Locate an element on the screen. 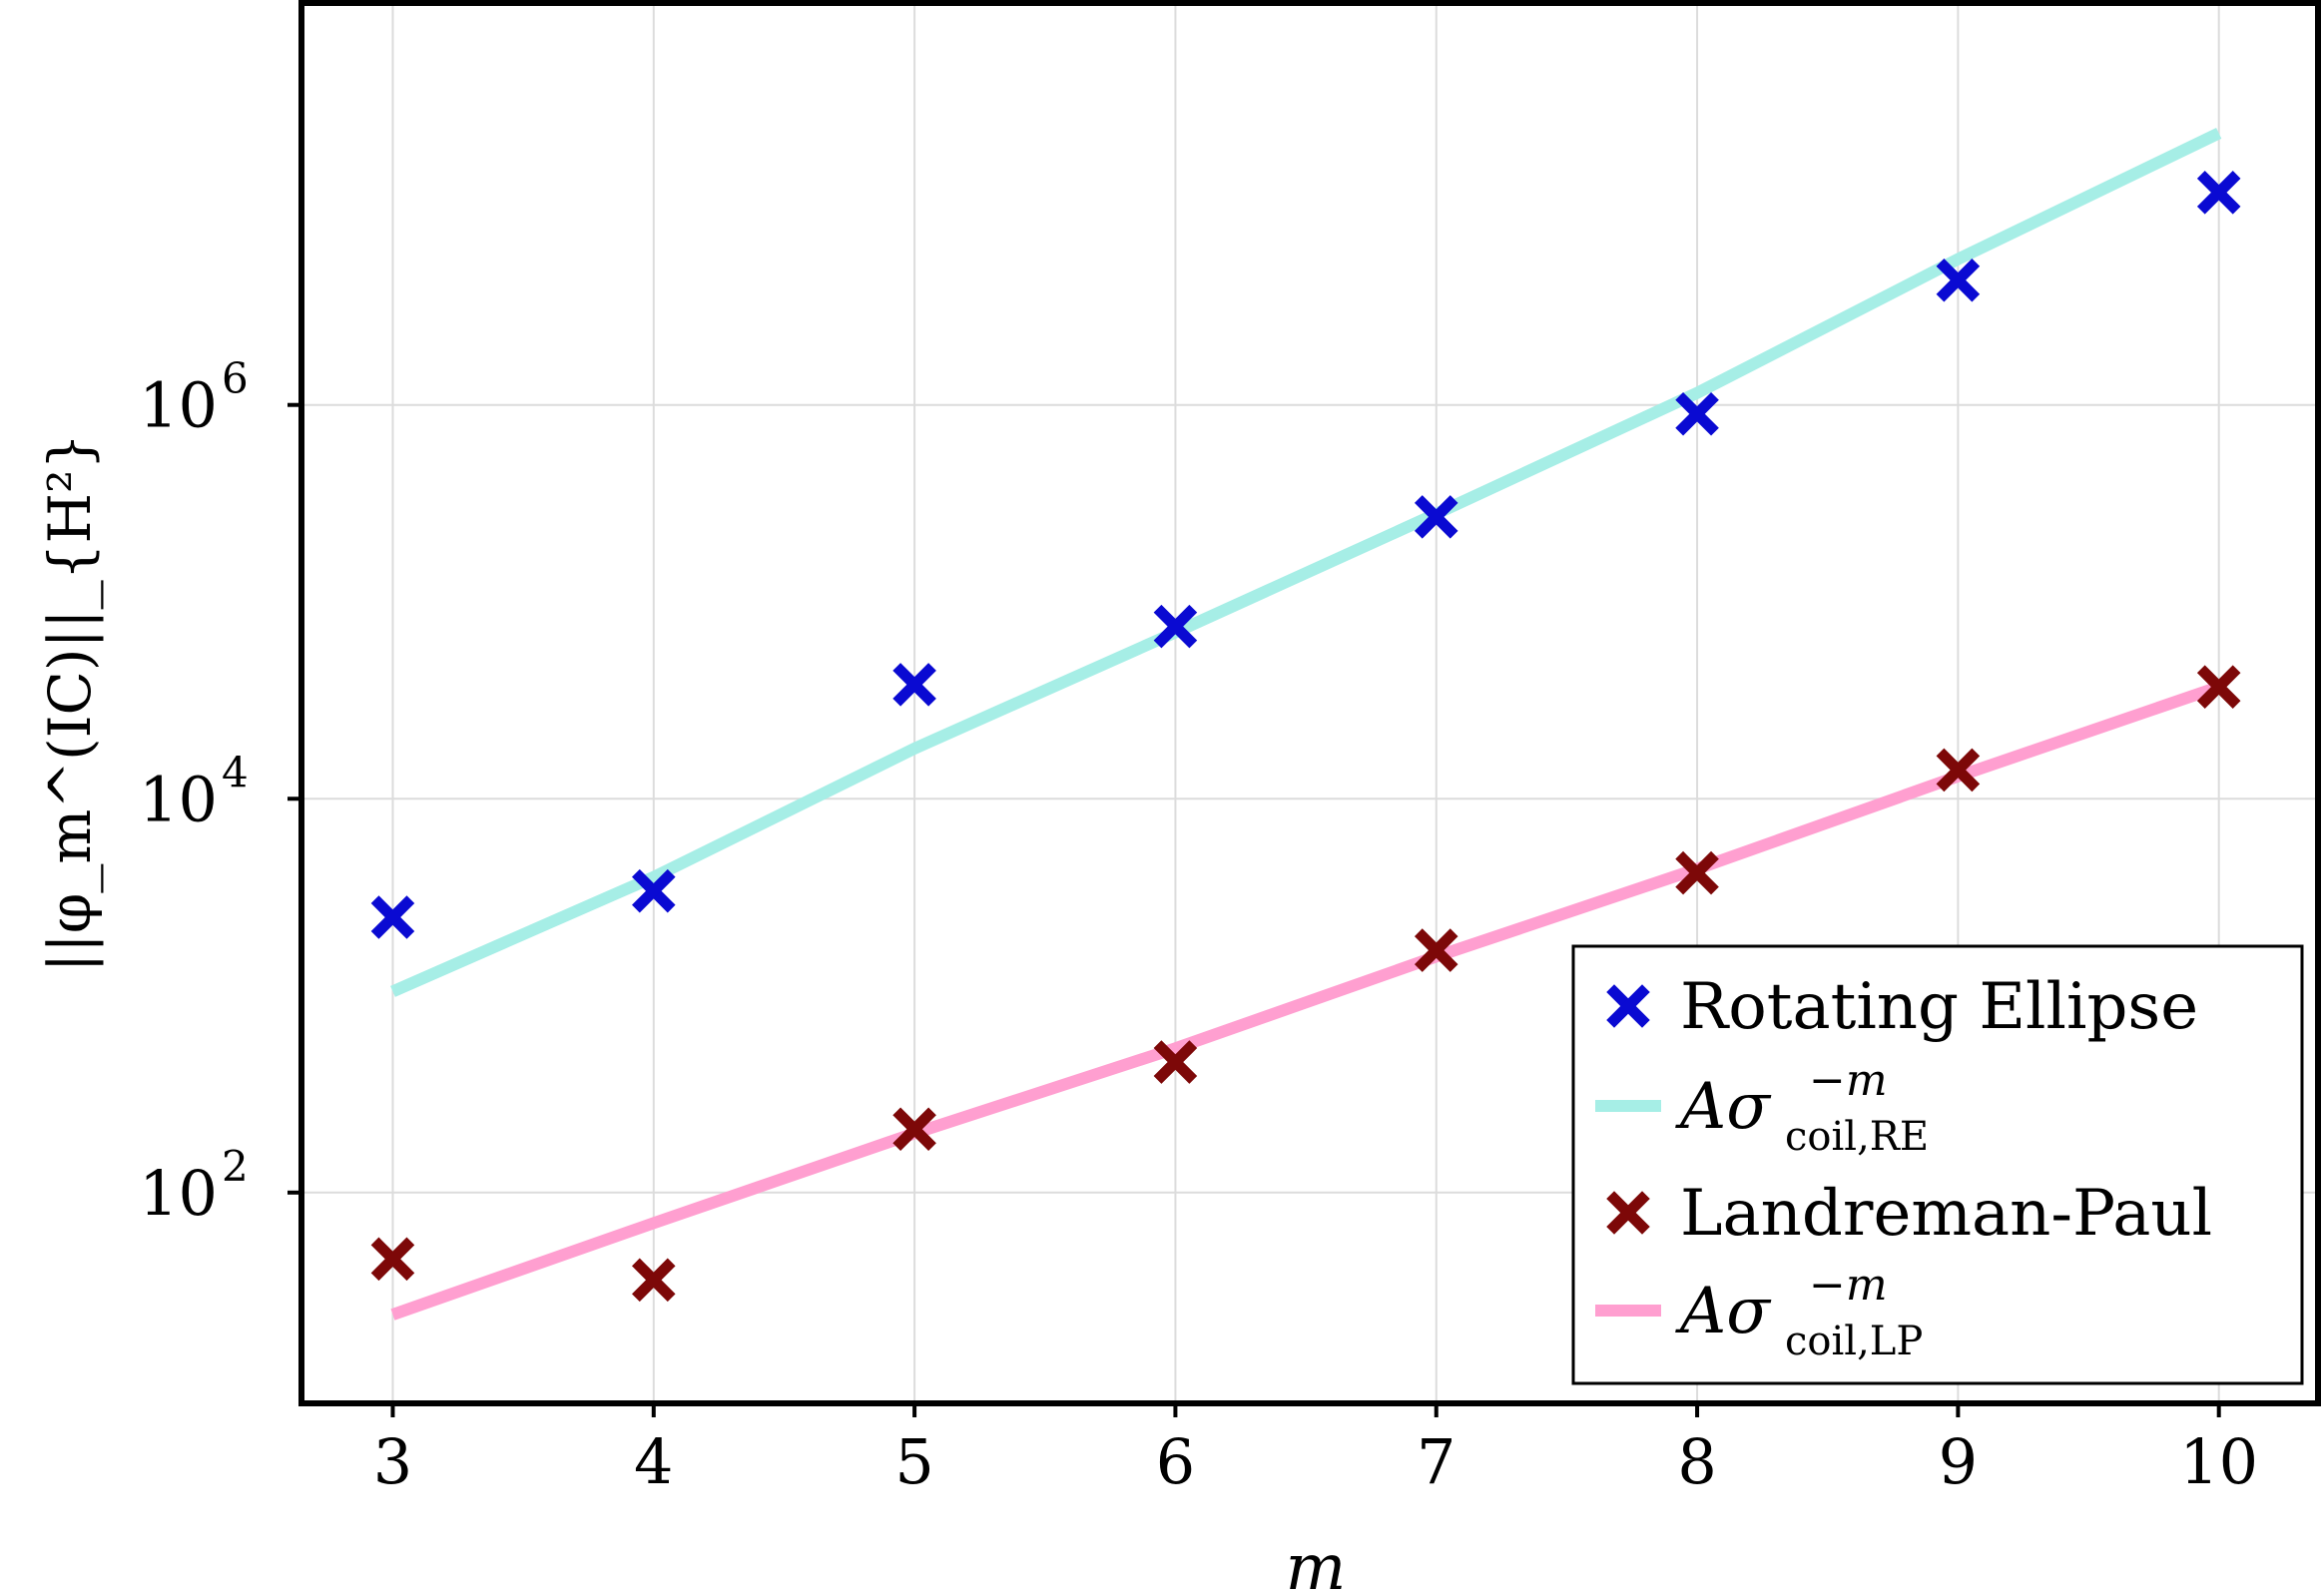 This screenshot has width=2322, height=1596. legend-label-landreman-paul: Landreman-Paul is located at coordinates (1946, 1214).